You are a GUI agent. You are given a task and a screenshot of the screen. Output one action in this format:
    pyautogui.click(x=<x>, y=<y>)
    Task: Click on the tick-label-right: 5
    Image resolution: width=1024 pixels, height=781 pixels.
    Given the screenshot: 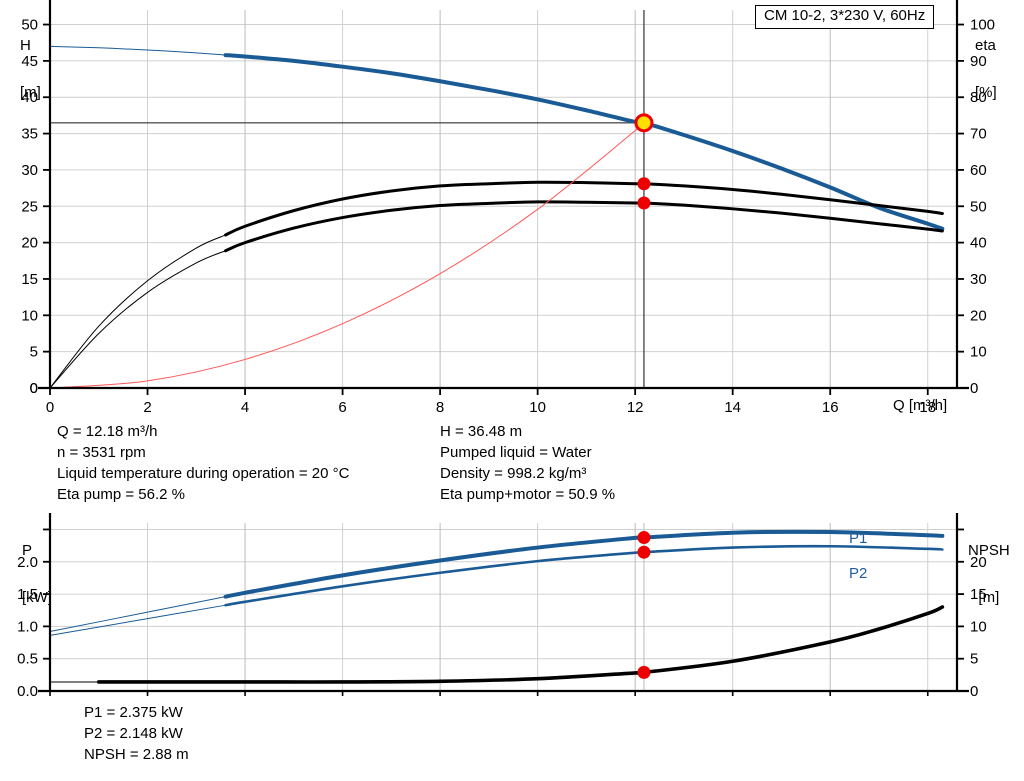 What is the action you would take?
    pyautogui.click(x=974, y=659)
    